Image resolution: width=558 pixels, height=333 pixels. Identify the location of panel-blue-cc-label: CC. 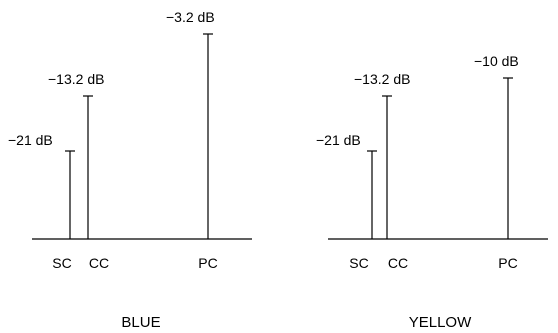
(99, 263).